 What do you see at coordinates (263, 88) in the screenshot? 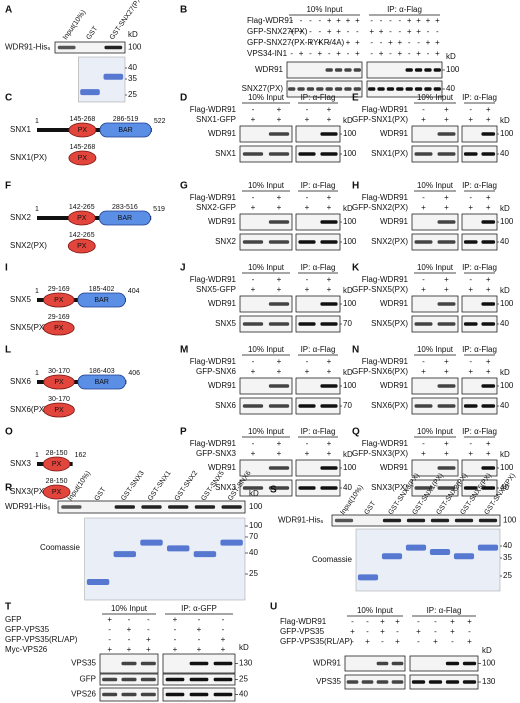
I see `blot-name: SNX27(PX)` at bounding box center [263, 88].